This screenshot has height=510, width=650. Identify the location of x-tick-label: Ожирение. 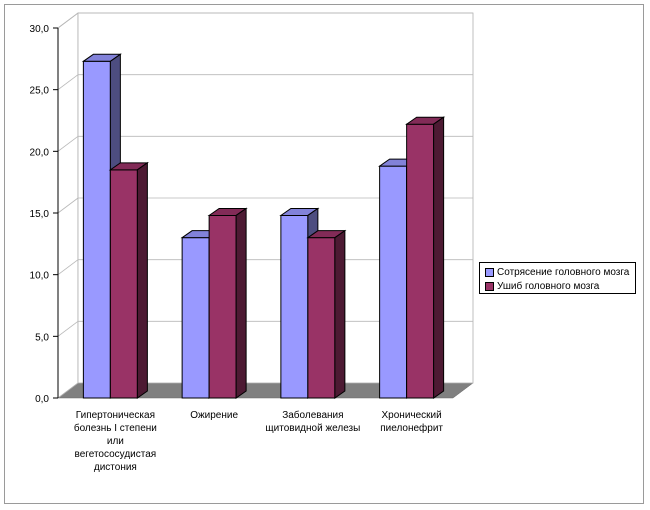
(214, 415).